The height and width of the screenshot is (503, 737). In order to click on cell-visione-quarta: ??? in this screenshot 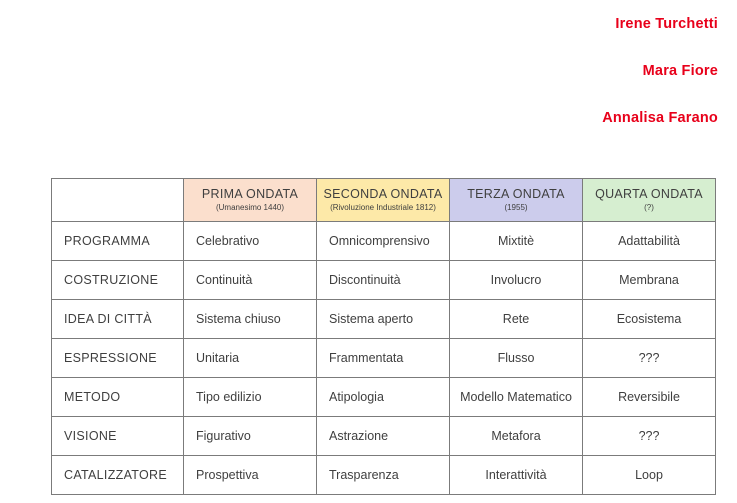, I will do `click(649, 436)`.